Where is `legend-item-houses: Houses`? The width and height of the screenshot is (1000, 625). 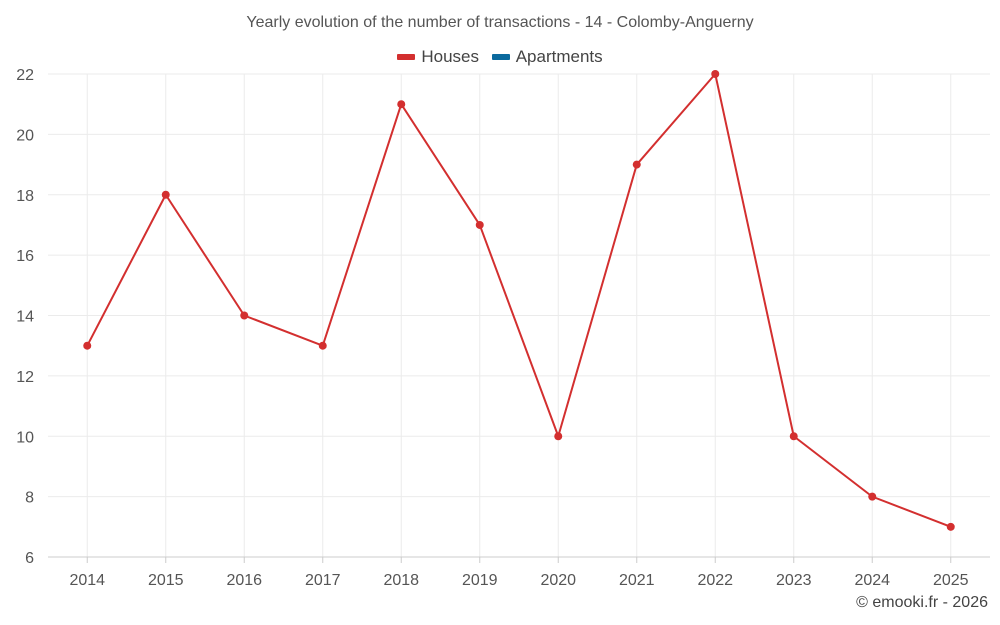 legend-item-houses: Houses is located at coordinates (438, 57).